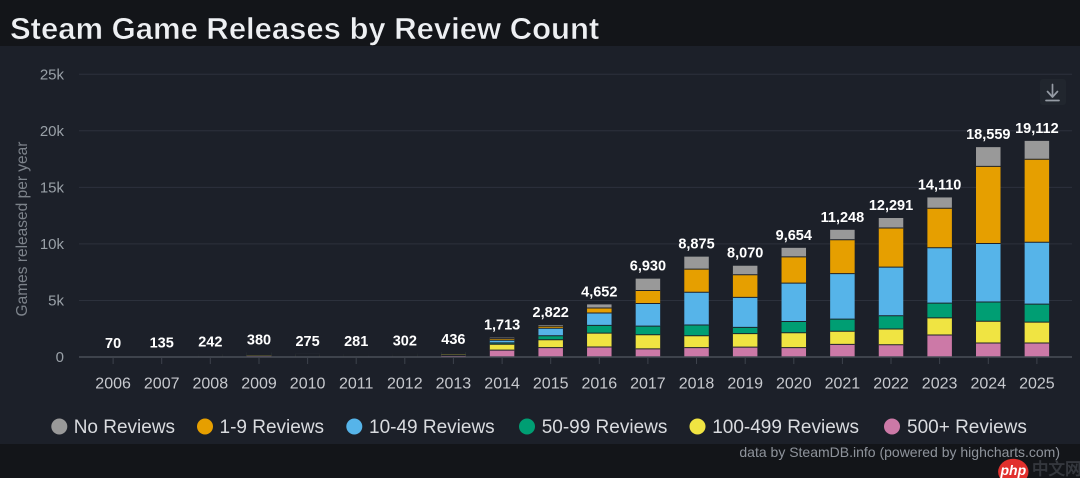  What do you see at coordinates (272, 427) in the screenshot?
I see `svg-text: 1-9 Reviews` at bounding box center [272, 427].